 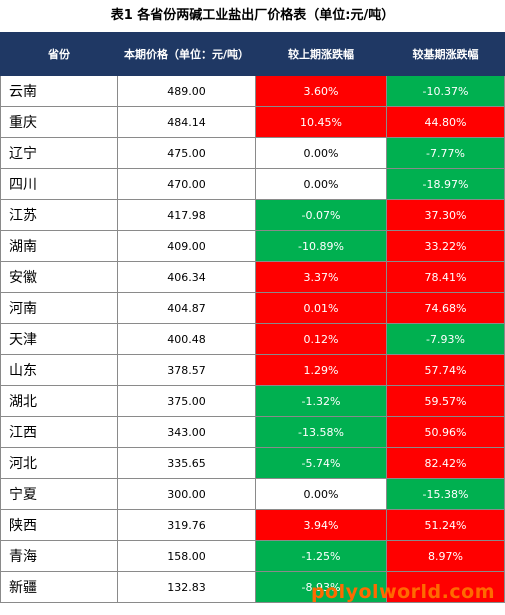 What do you see at coordinates (445, 556) in the screenshot?
I see `yoy-cell: 8.97%` at bounding box center [445, 556].